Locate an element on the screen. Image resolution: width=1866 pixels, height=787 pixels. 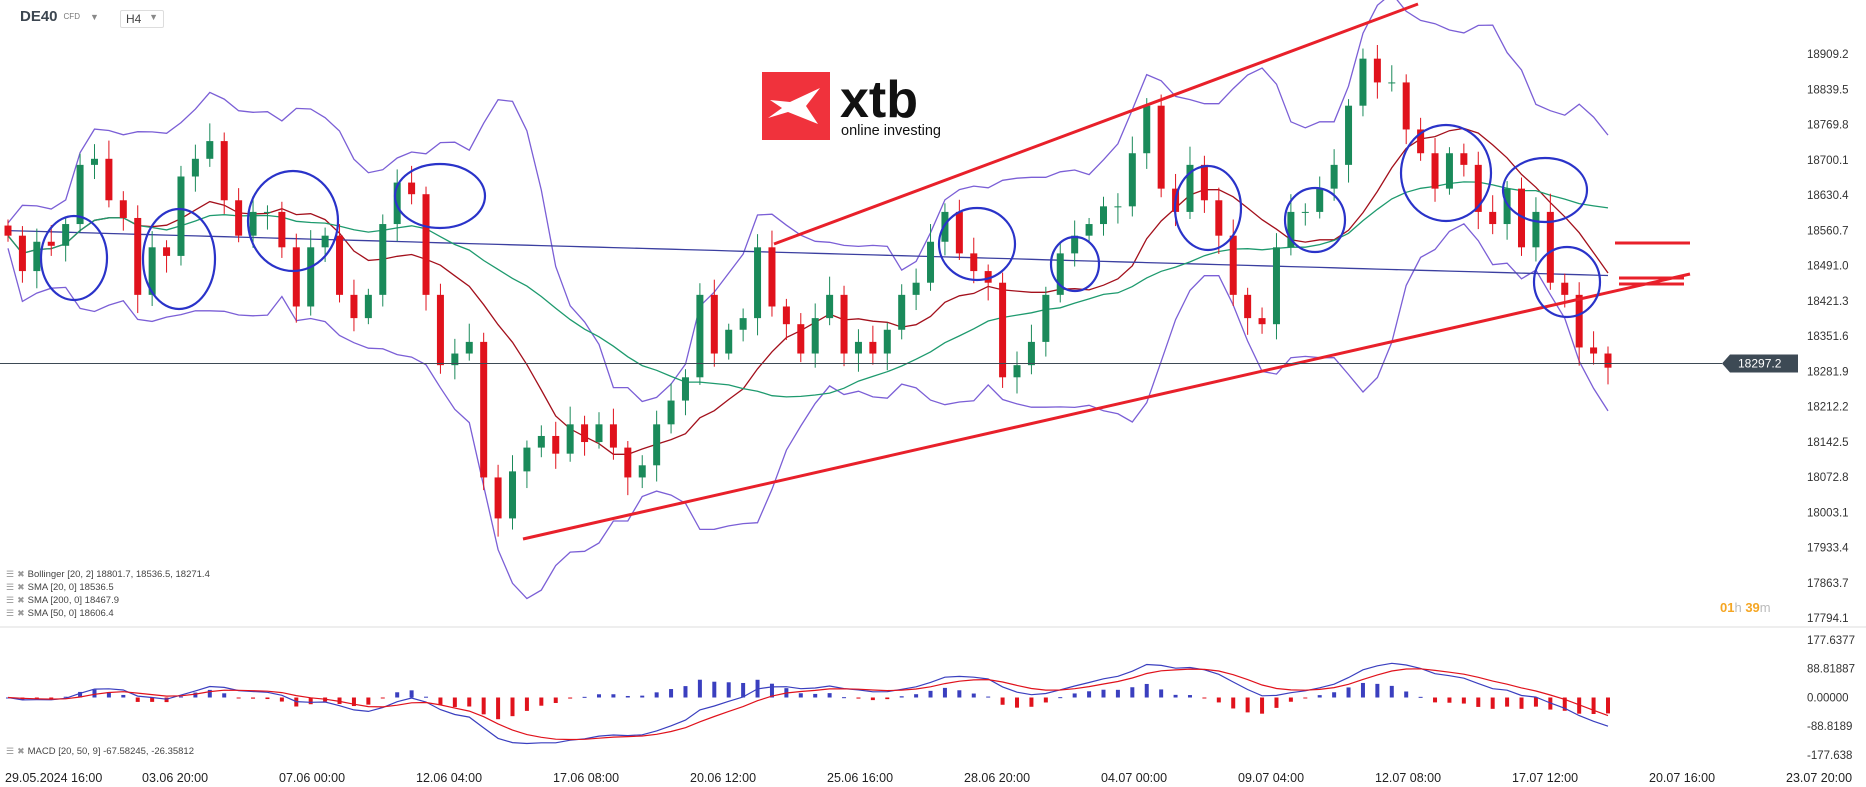
legend-sma20: ☰ ✖ SMA [20, 0] 18536.5 is located at coordinates (60, 587).